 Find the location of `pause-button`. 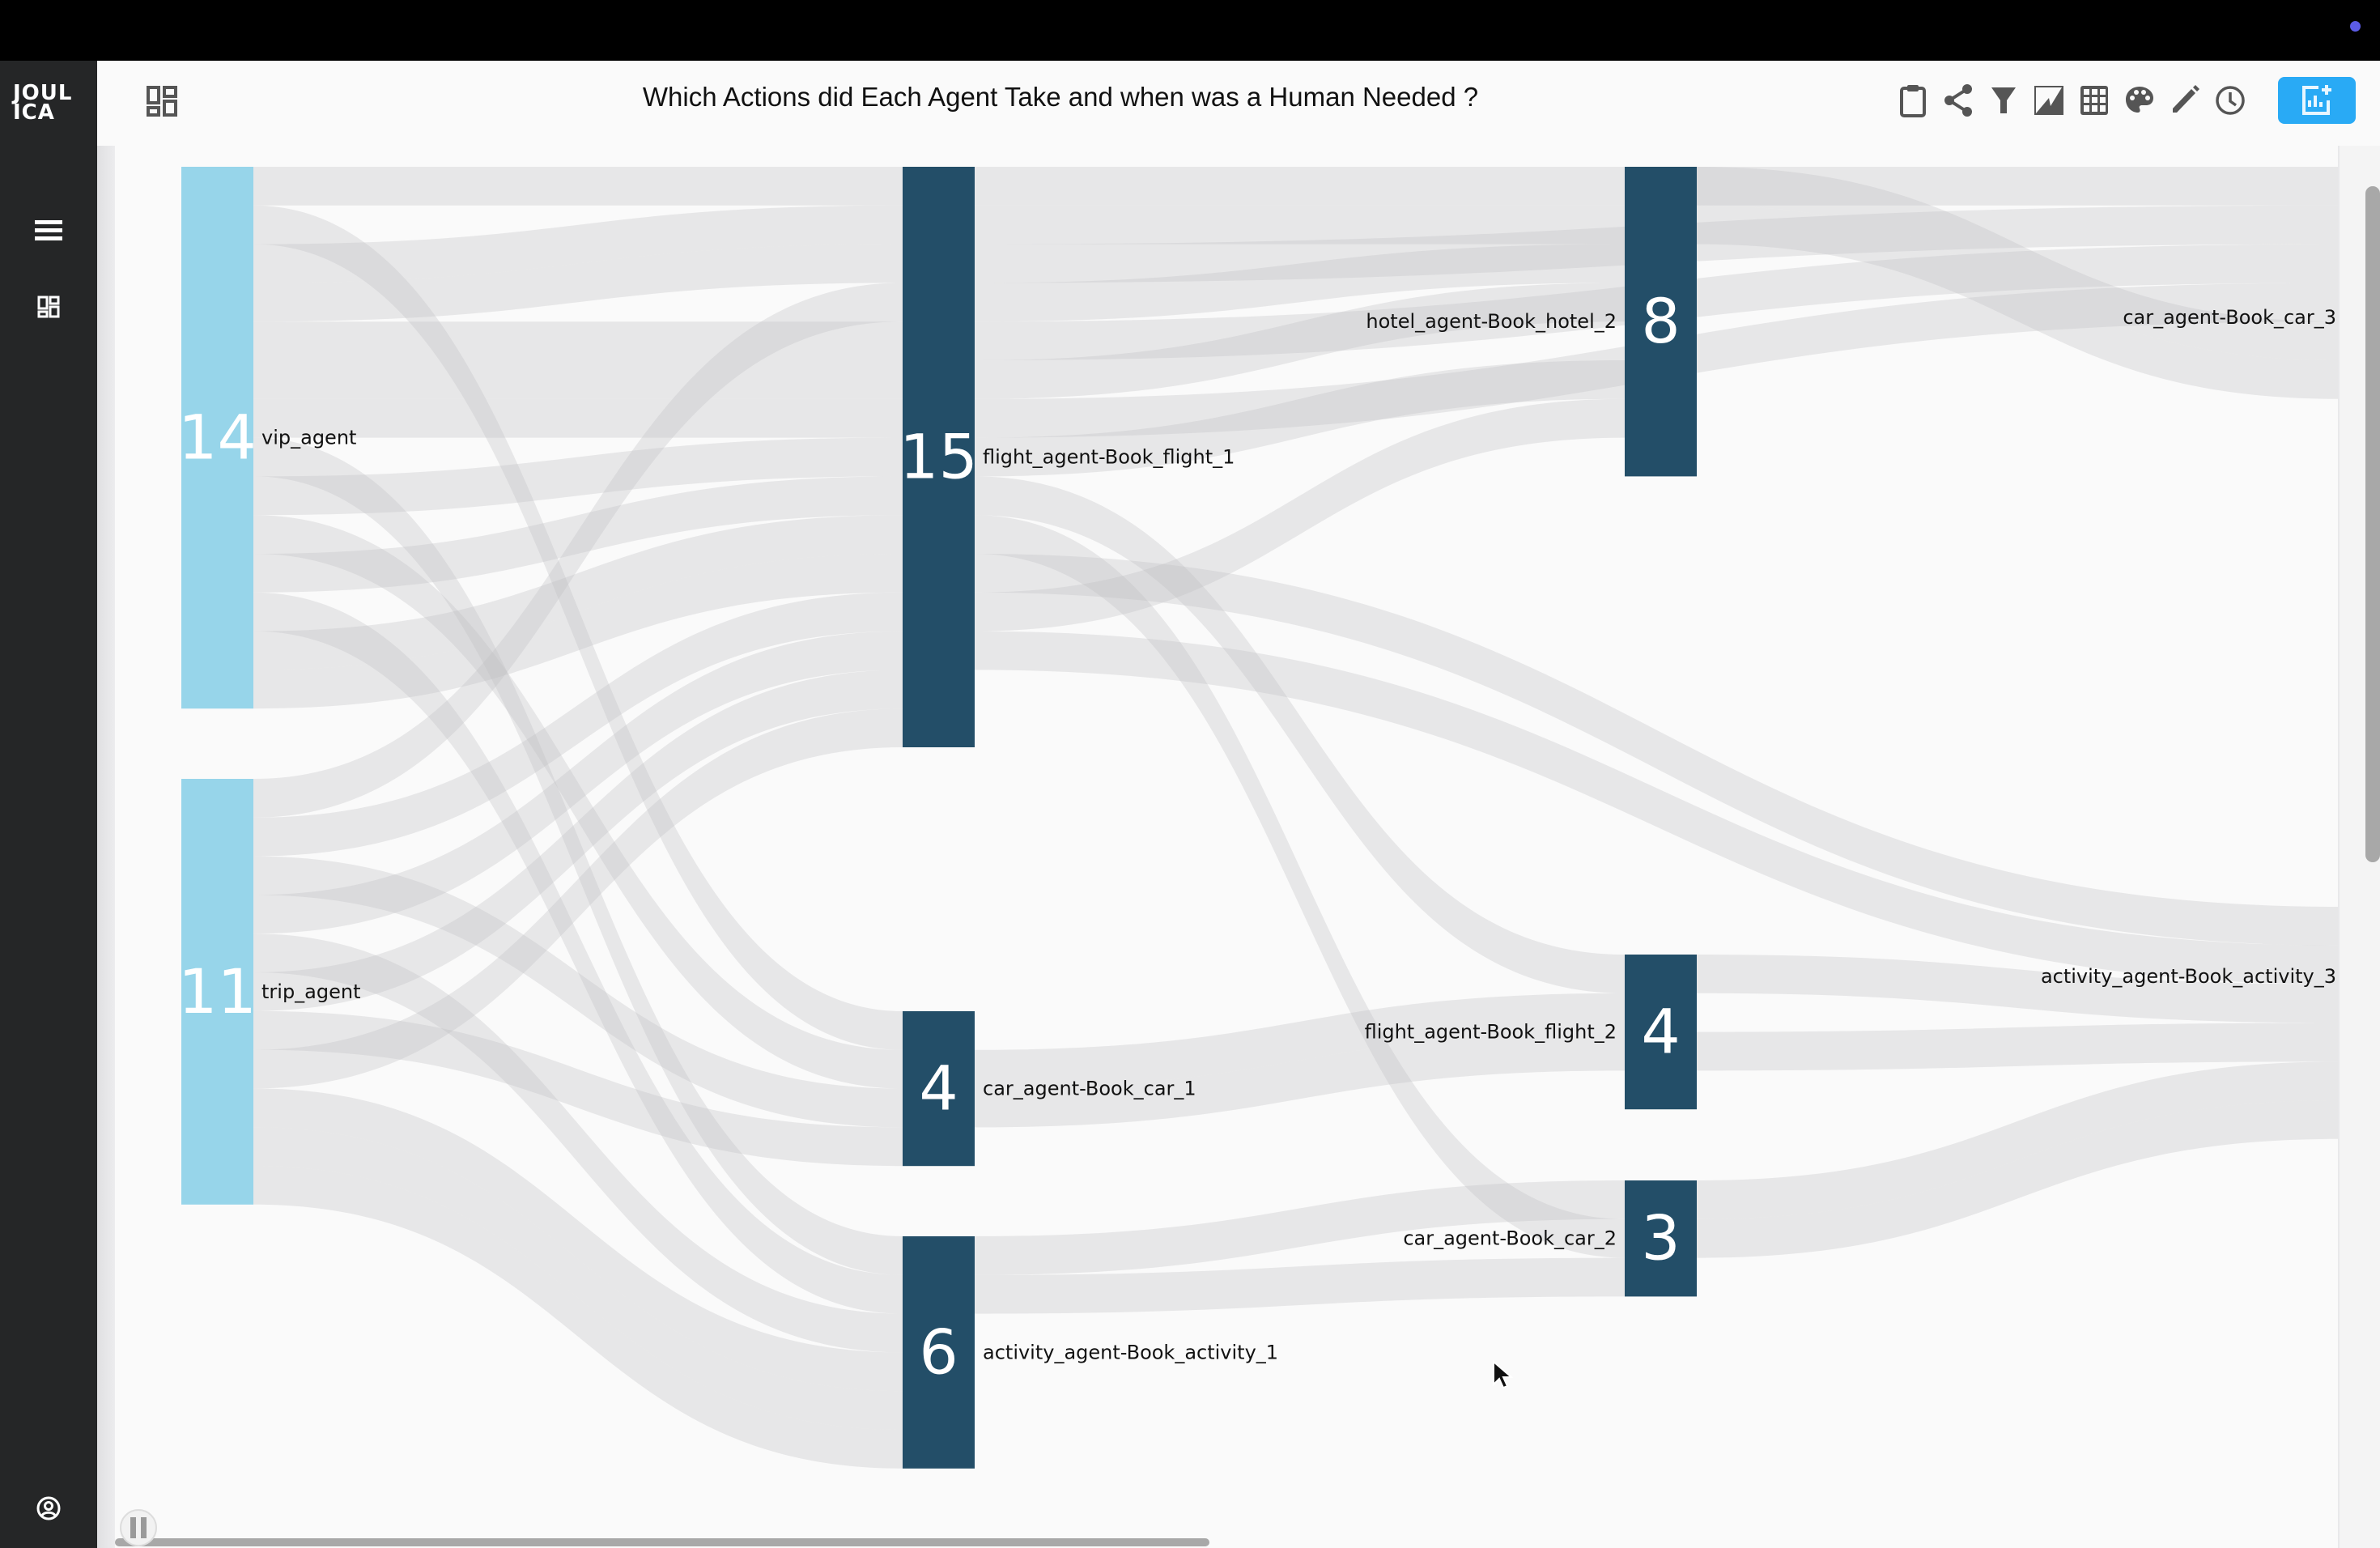

pause-button is located at coordinates (138, 1528).